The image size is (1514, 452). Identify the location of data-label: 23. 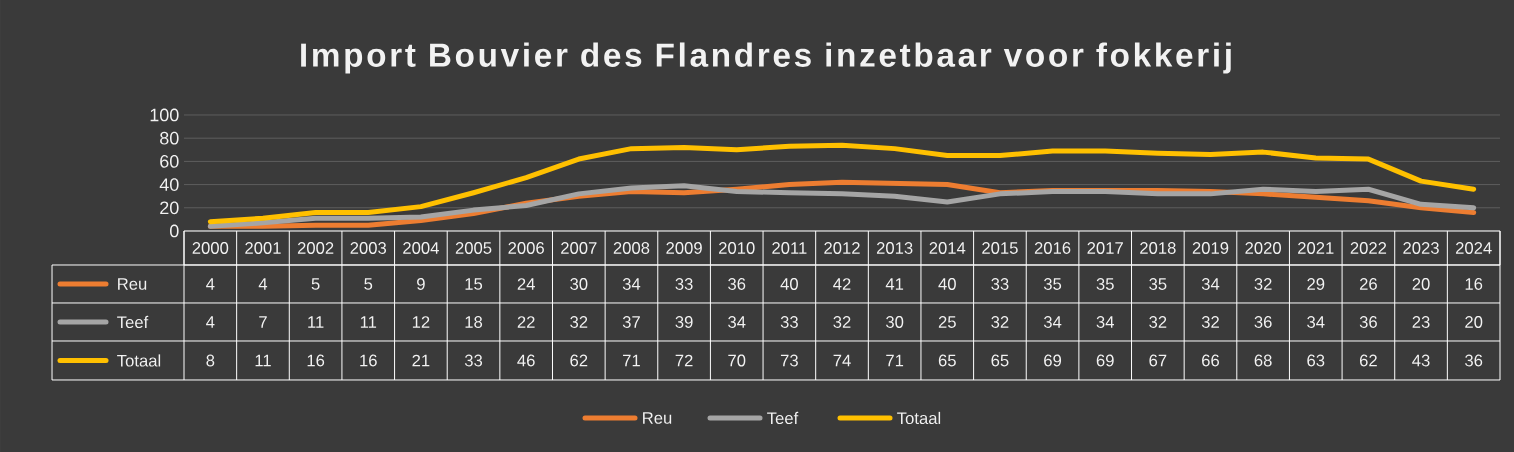
(1421, 322).